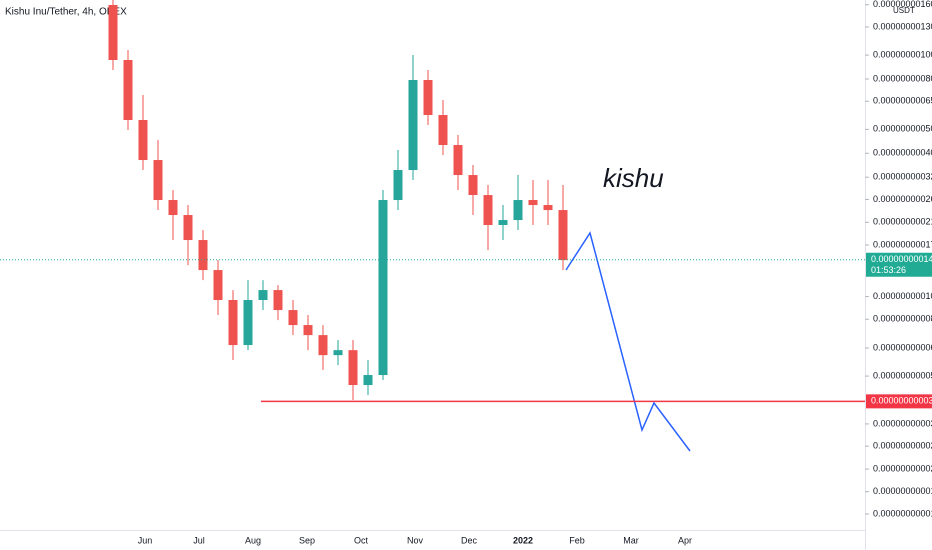  Describe the element at coordinates (902, 129) in the screenshot. I see `y-tick-label: 0.0000000005000` at that location.